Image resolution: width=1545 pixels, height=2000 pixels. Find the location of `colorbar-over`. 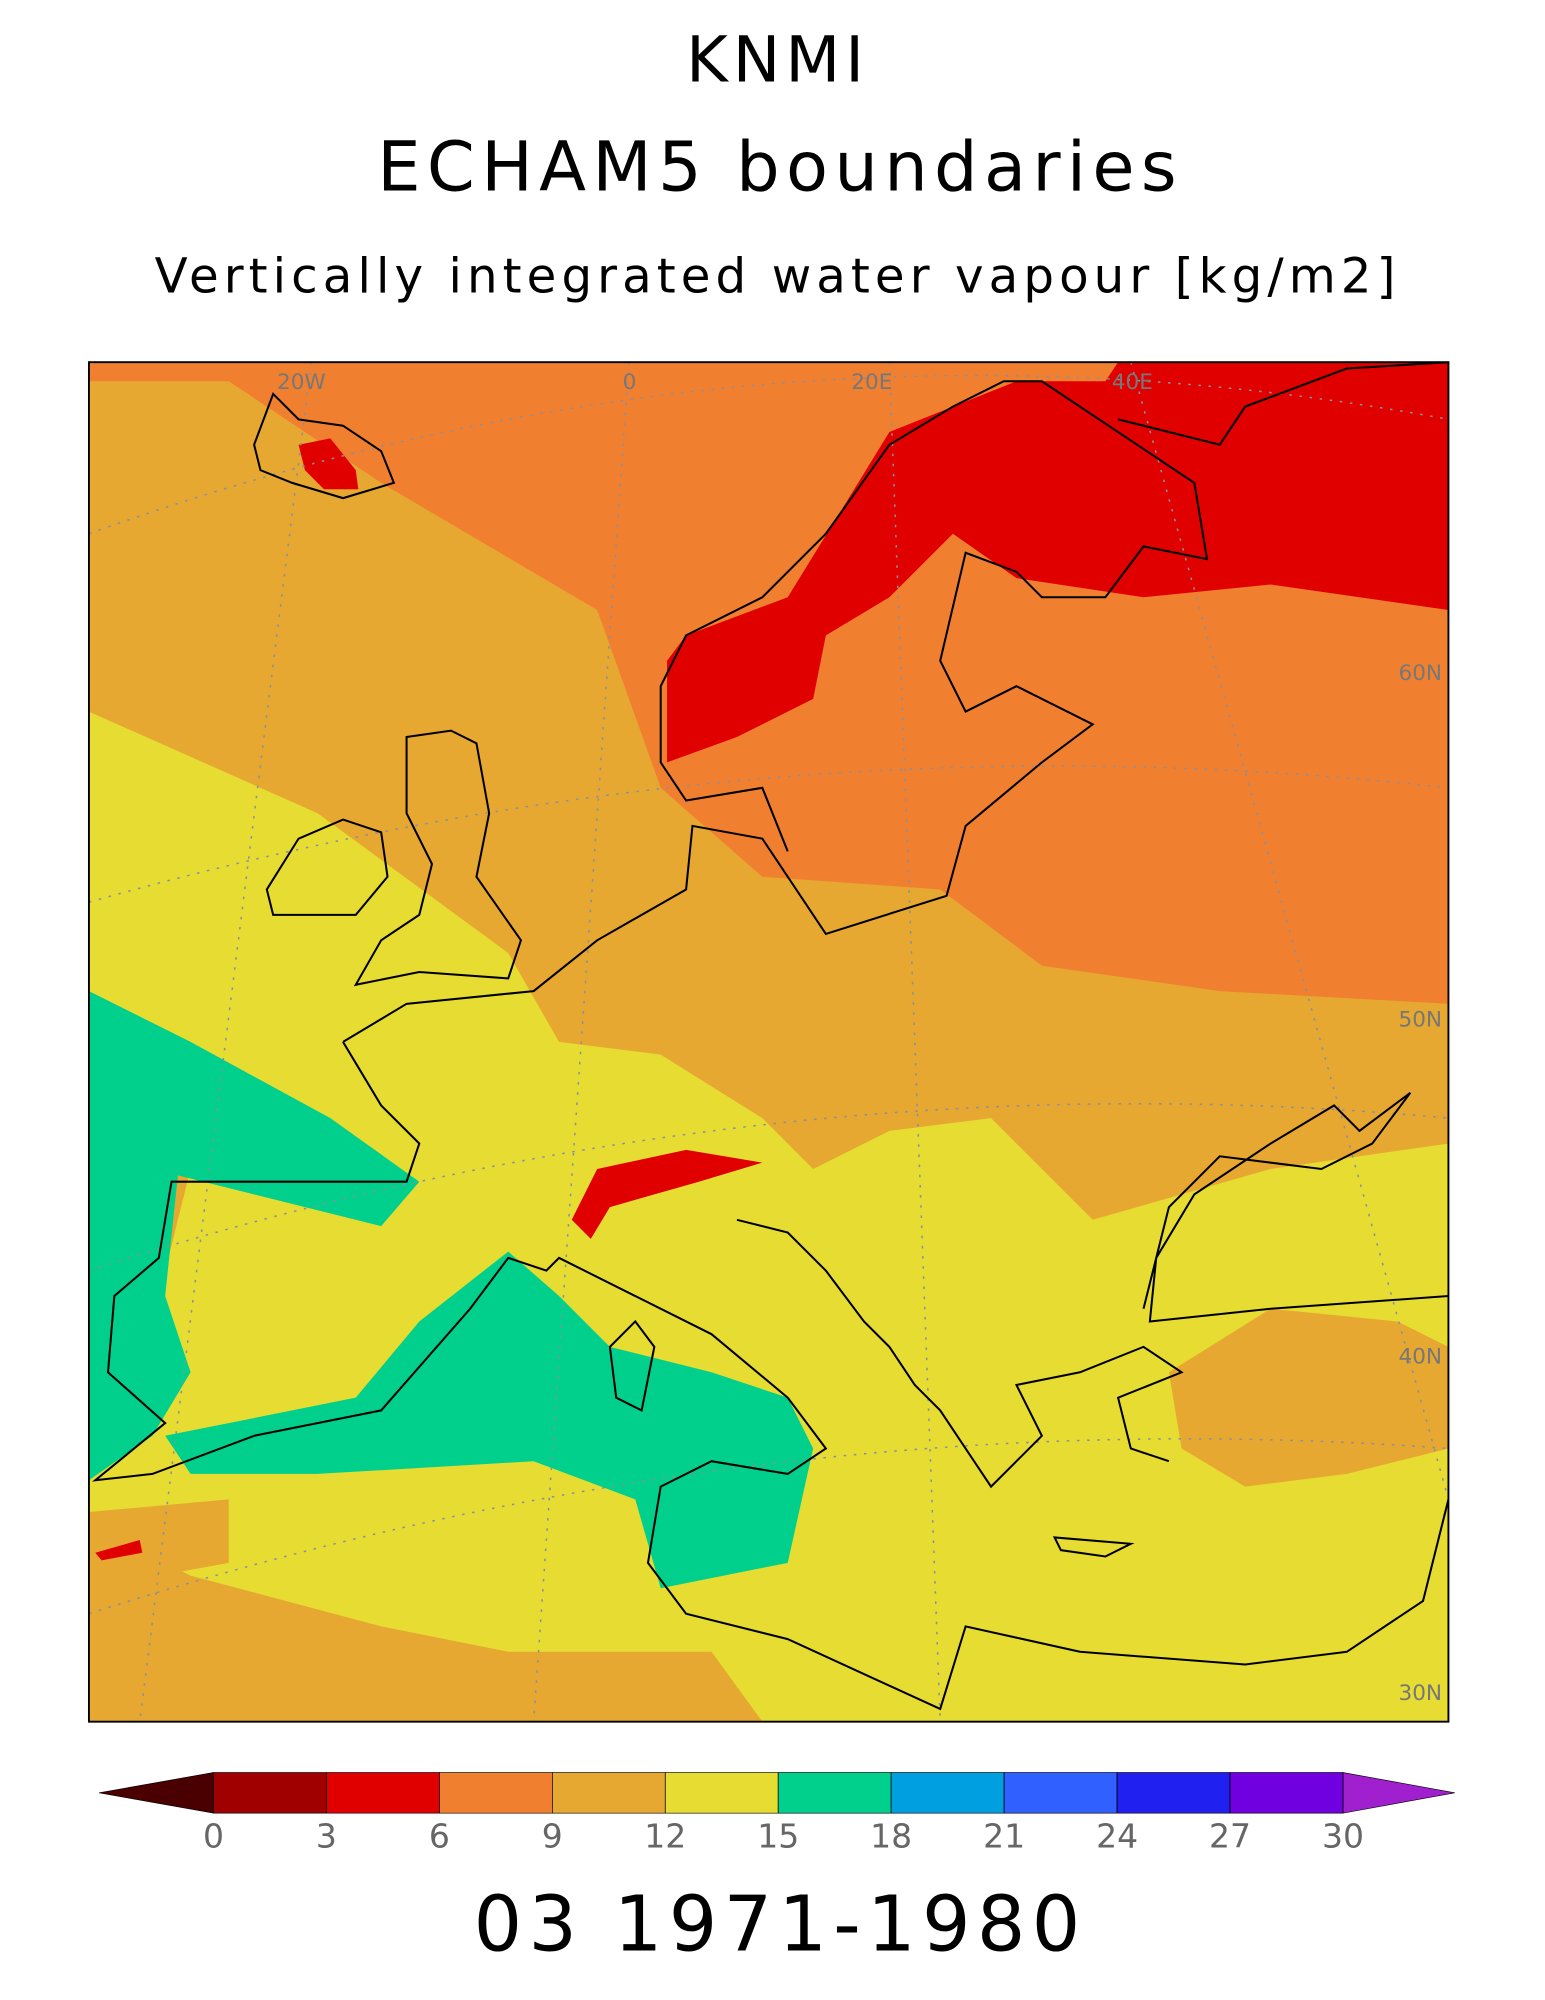

colorbar-over is located at coordinates (1398, 1793).